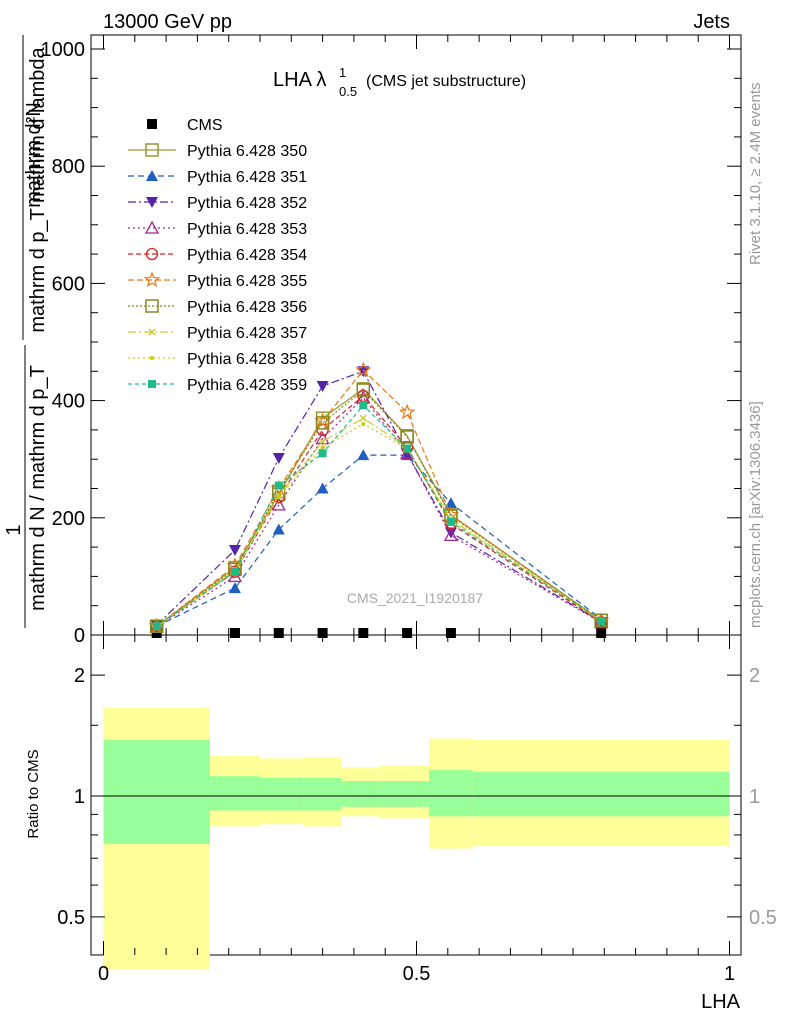 The image size is (786, 1024). What do you see at coordinates (68, 519) in the screenshot?
I see `main-ytick-label-1: 200` at bounding box center [68, 519].